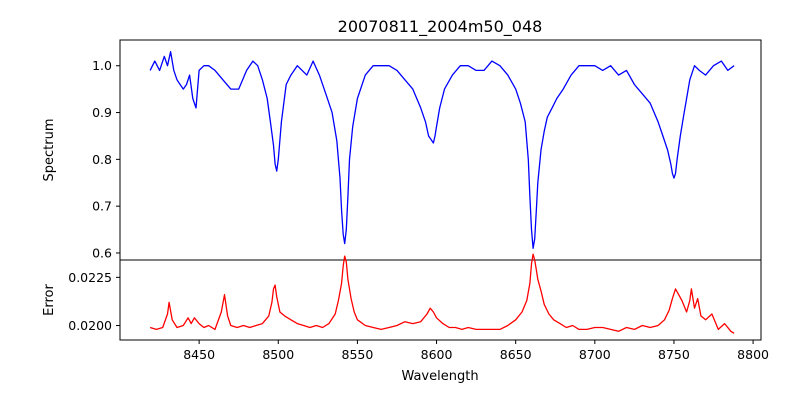 The image size is (800, 400). I want to click on x-tick-label: 8700, so click(595, 354).